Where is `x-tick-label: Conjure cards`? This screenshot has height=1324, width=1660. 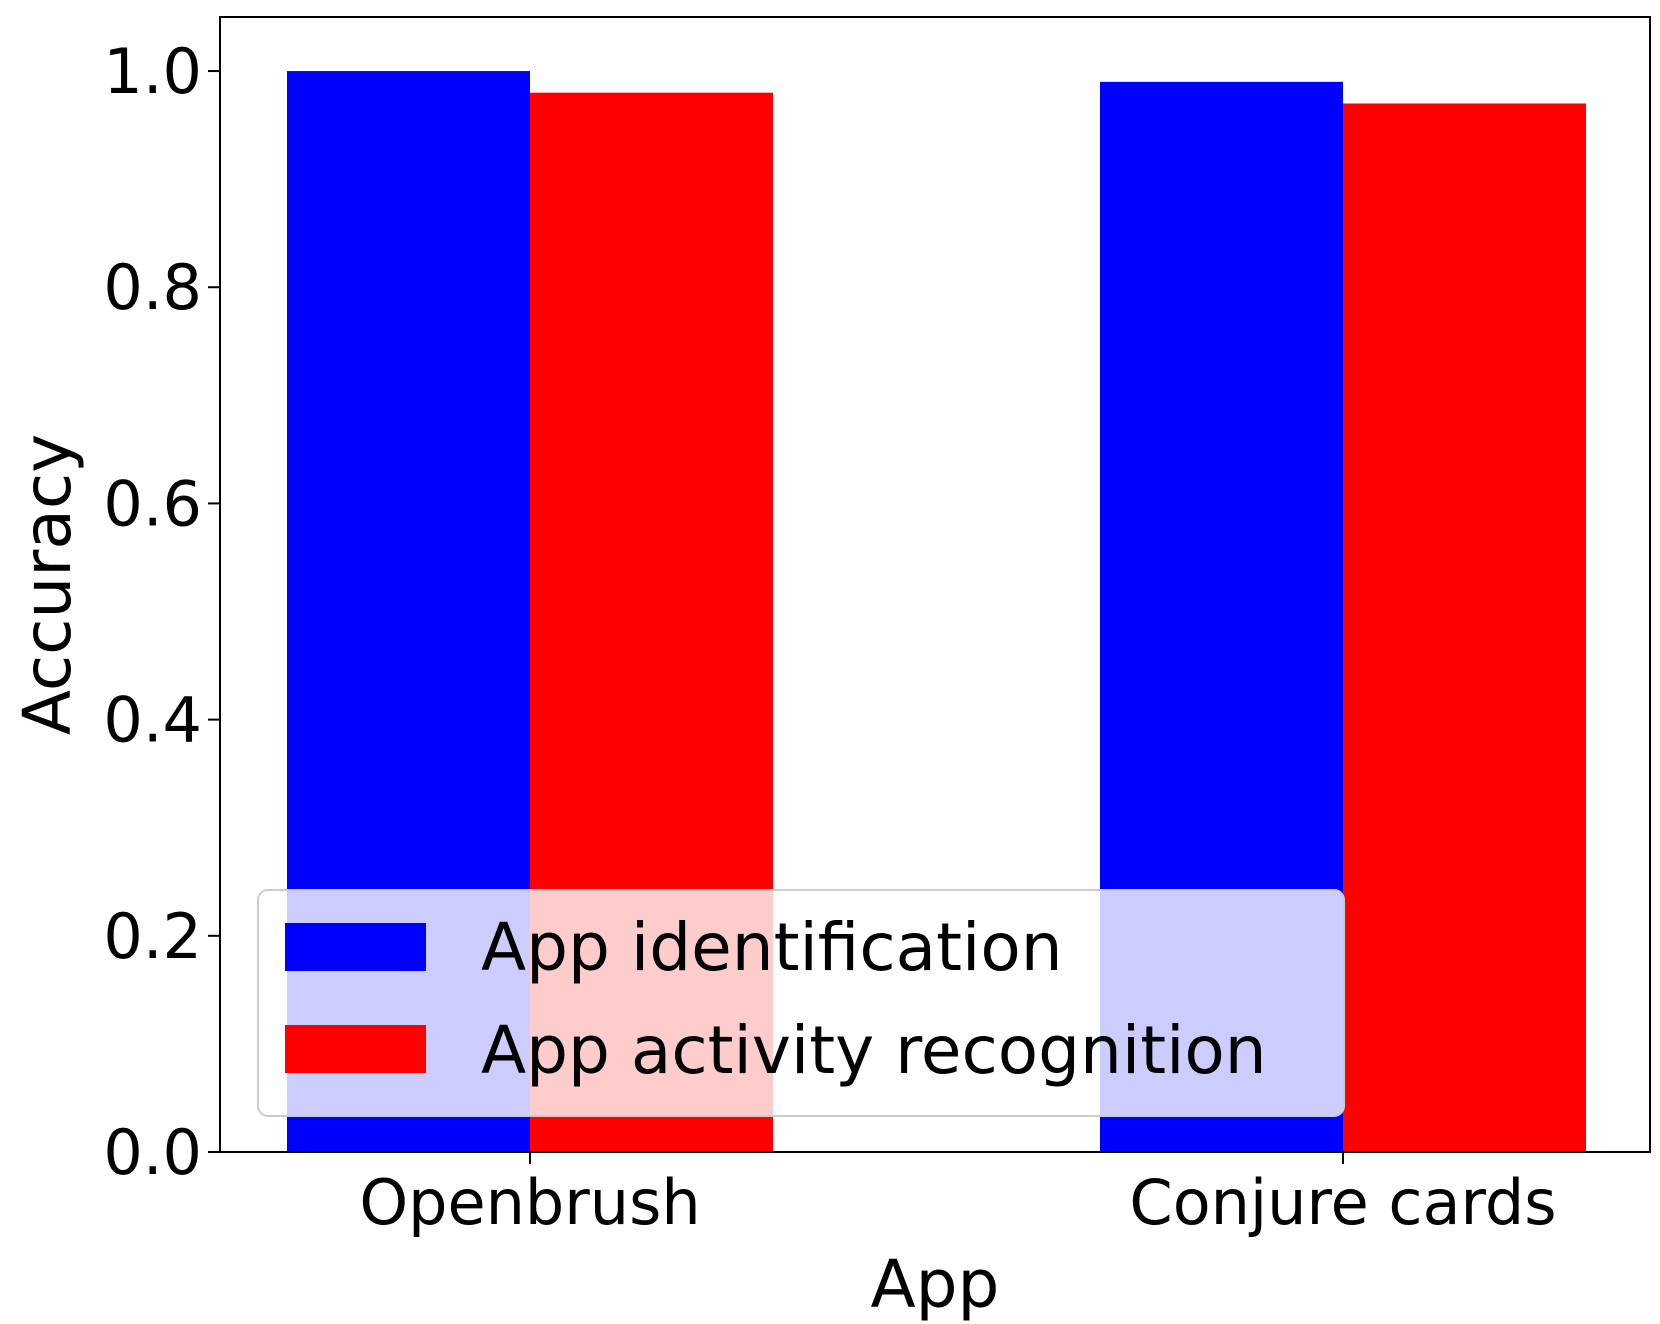 x-tick-label: Conjure cards is located at coordinates (1342, 1202).